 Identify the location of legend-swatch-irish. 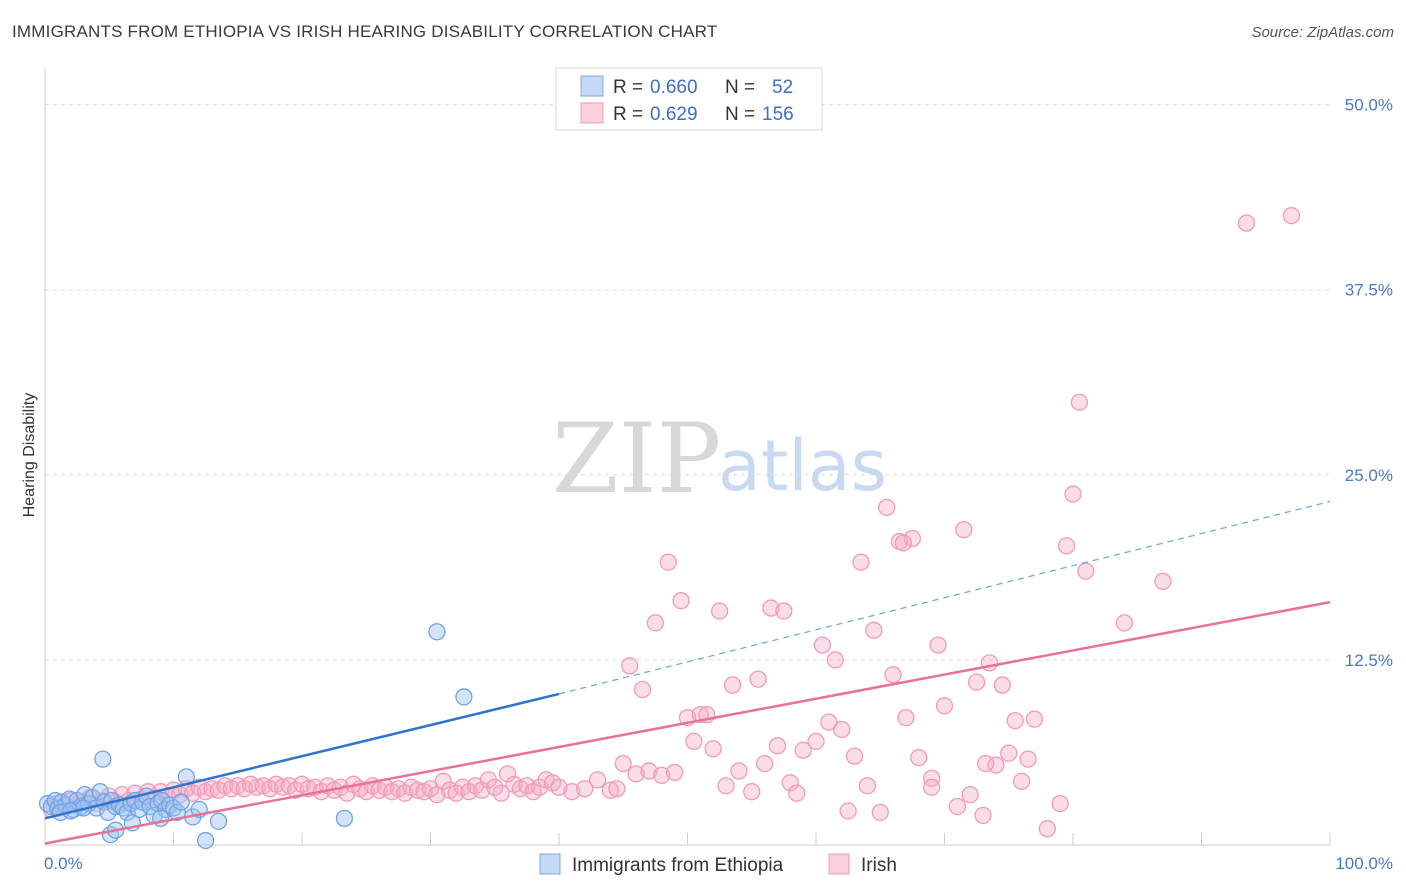
(592, 113).